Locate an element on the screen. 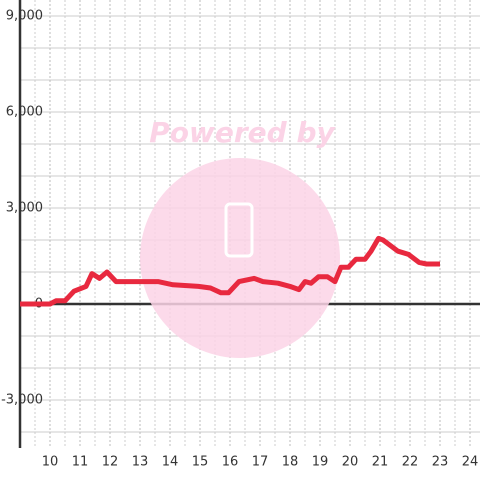 The image size is (480, 480). x-tick-label: 13 is located at coordinates (140, 462).